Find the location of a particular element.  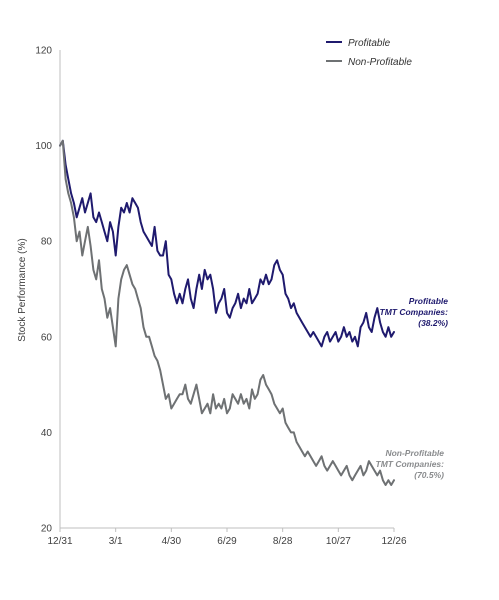

annotation-profitable-line-2: TMT Companies: is located at coordinates (414, 312).